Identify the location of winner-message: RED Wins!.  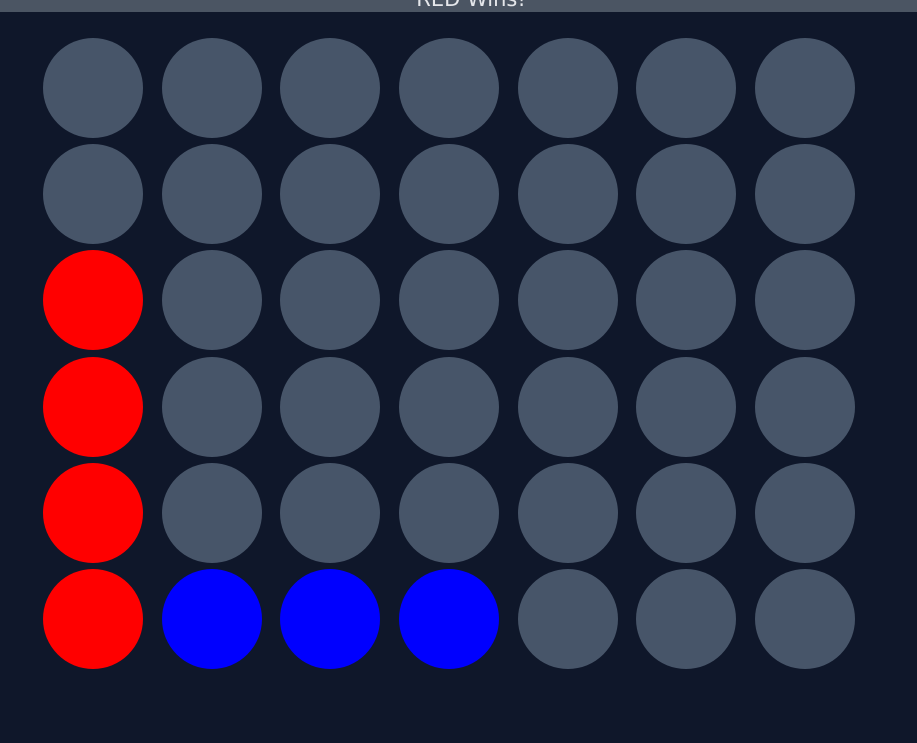
(458, 6).